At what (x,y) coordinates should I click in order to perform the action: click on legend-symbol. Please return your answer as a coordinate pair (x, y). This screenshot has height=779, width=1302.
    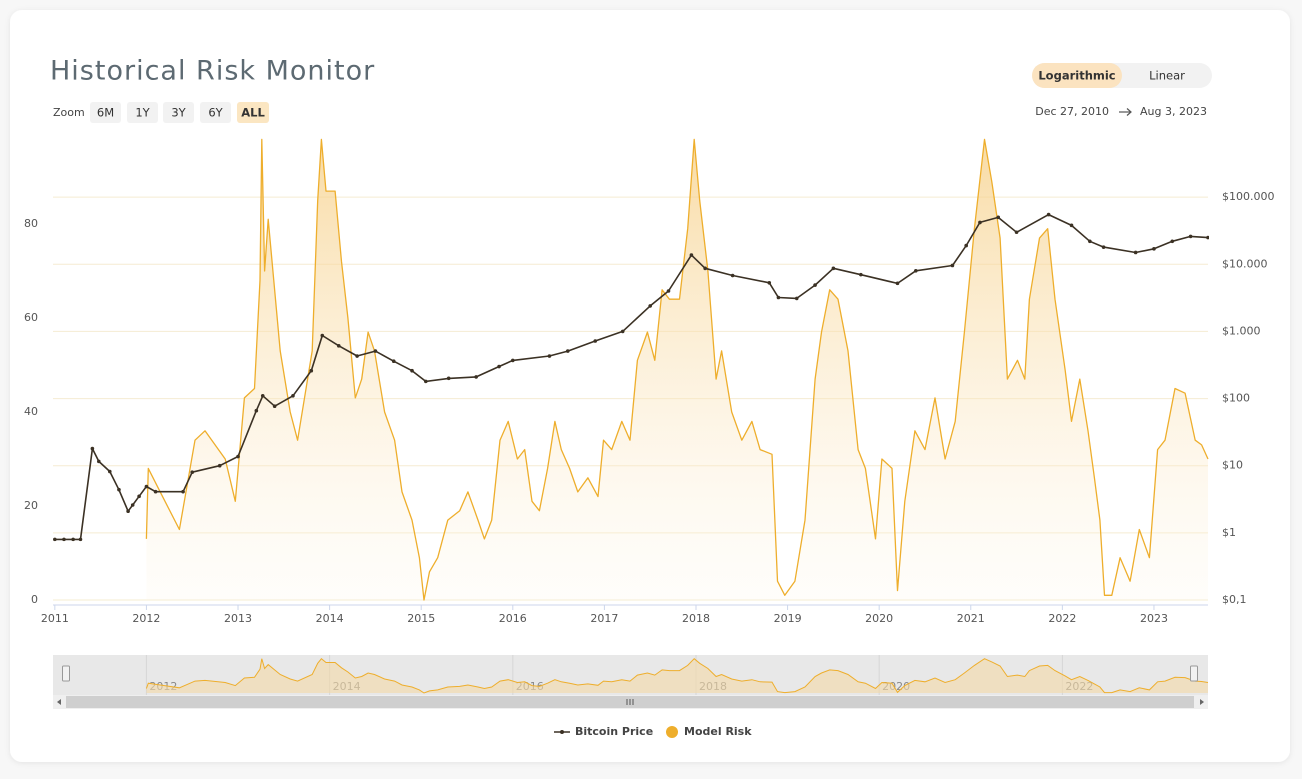
    Looking at the image, I should click on (672, 732).